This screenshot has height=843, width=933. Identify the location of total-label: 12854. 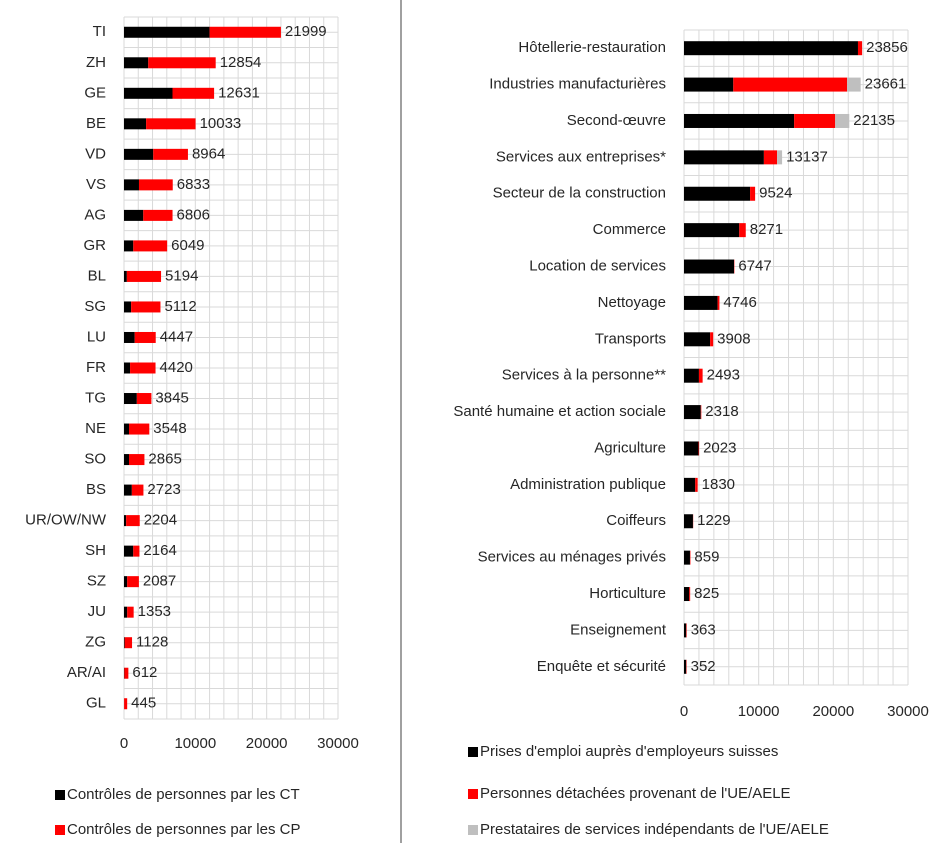
(241, 62).